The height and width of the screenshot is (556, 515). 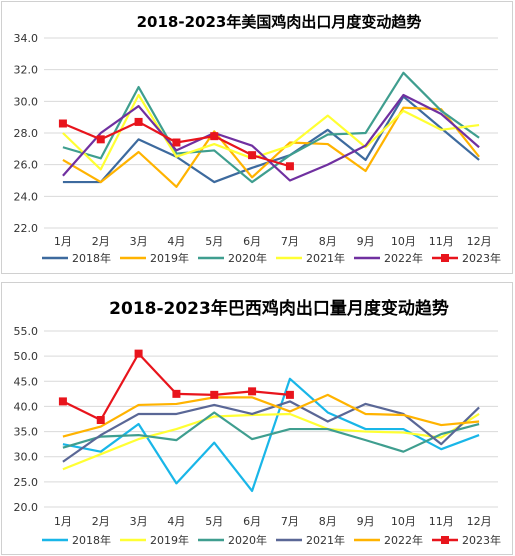 What do you see at coordinates (26, 331) in the screenshot?
I see `y-tick-label: 55.0` at bounding box center [26, 331].